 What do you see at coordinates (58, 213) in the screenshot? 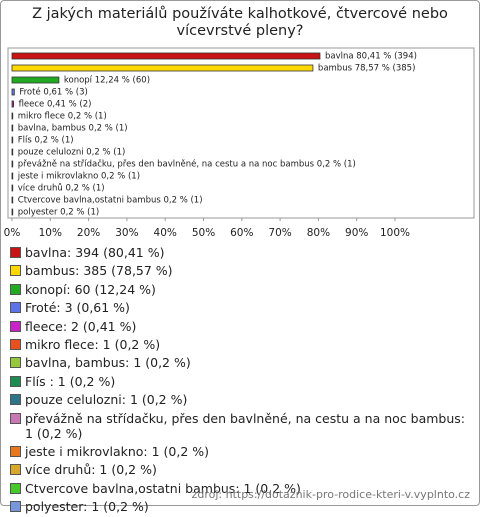
I see `value-label: polyester 0,2 % (1)` at bounding box center [58, 213].